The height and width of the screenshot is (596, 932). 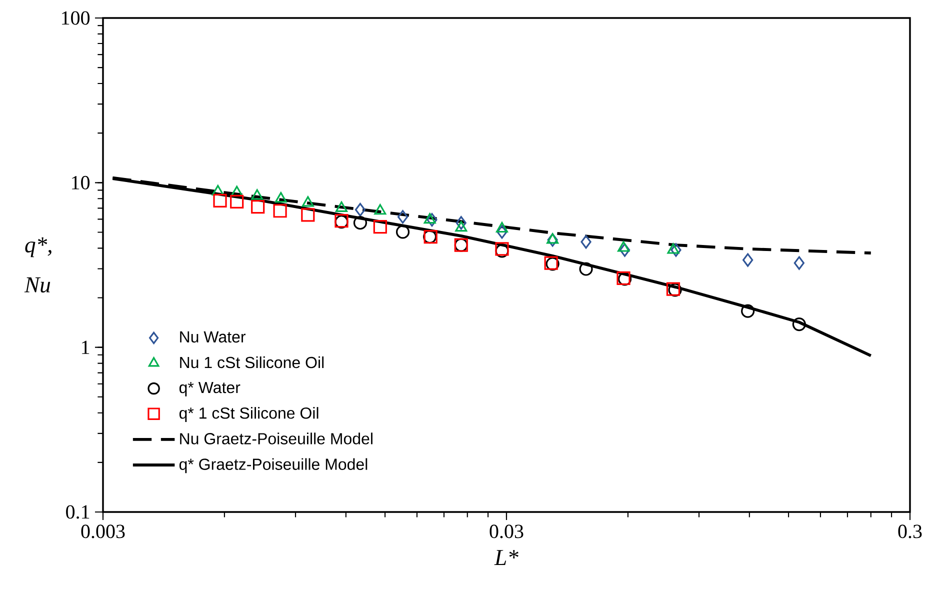 I want to click on legend-label: q* Graetz-Poiseuille Model, so click(x=273, y=466).